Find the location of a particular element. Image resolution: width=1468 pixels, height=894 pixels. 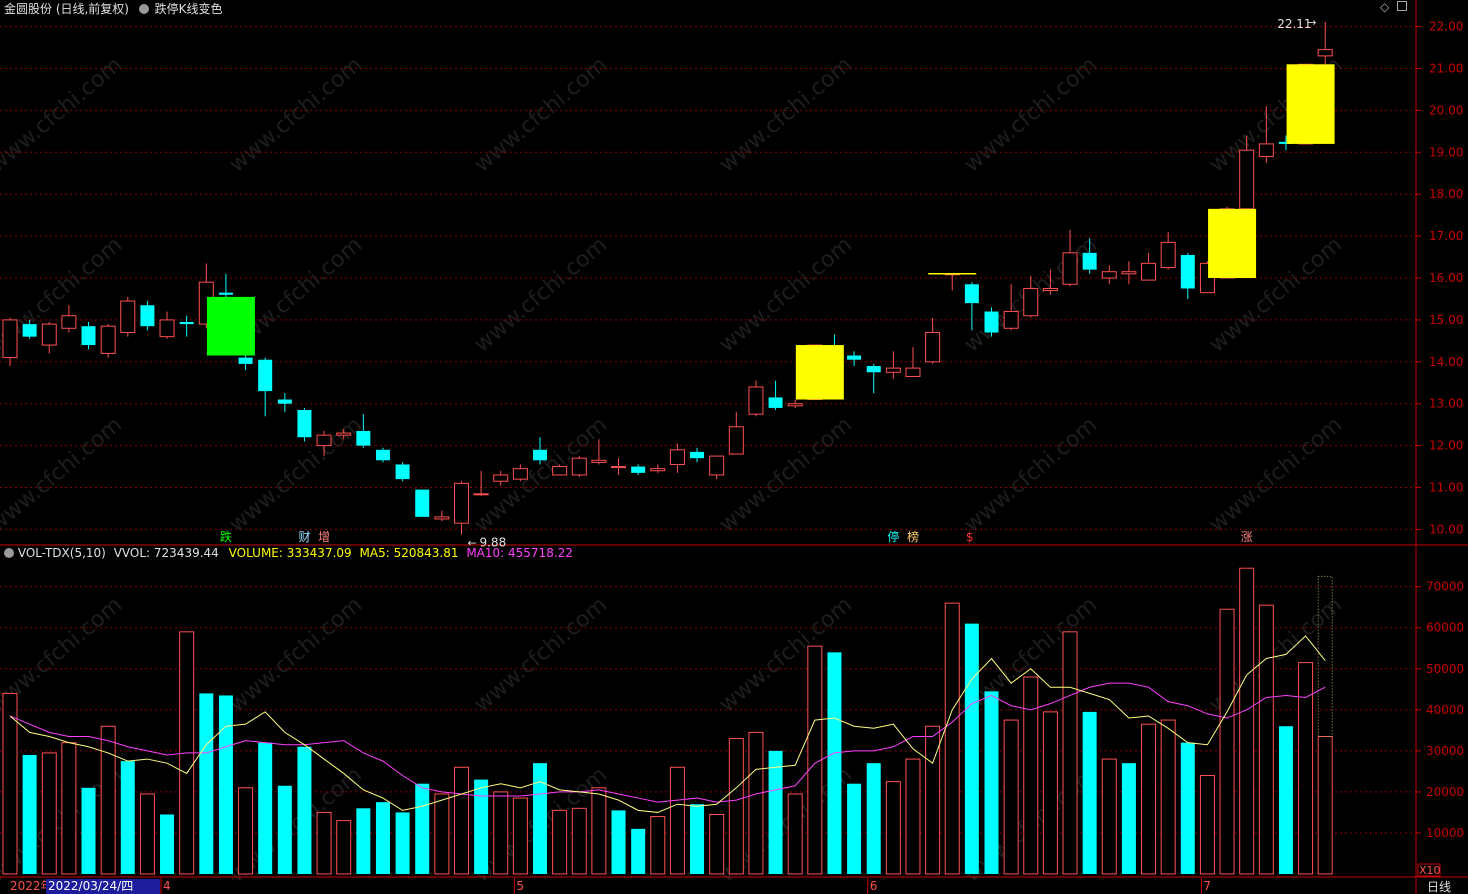

month-label: 5 is located at coordinates (520, 886).